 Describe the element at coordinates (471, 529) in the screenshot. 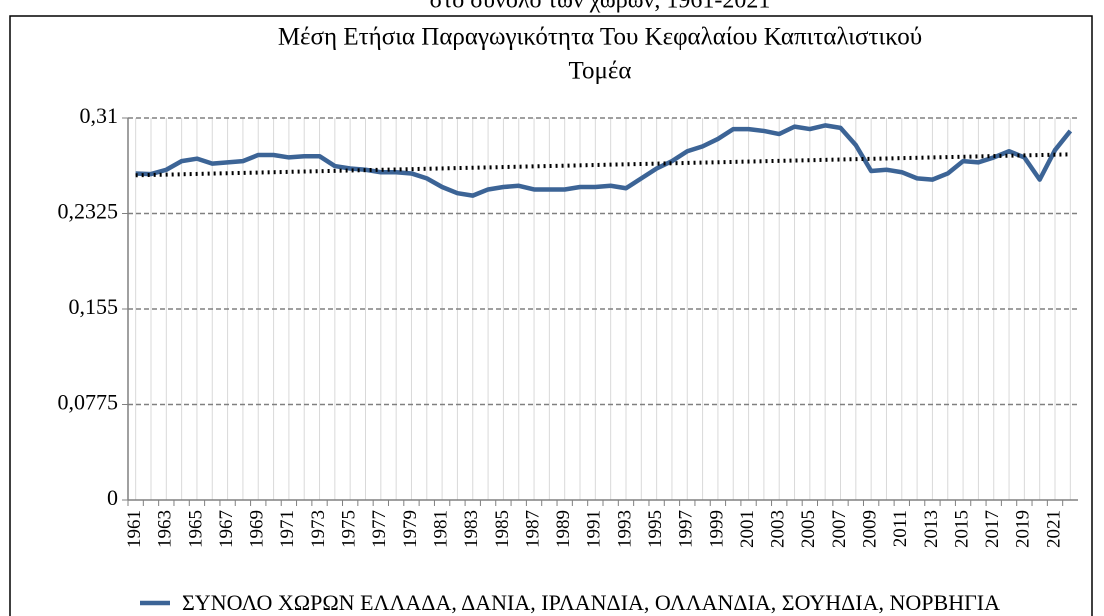

I see `x-tick-label: 1983` at that location.